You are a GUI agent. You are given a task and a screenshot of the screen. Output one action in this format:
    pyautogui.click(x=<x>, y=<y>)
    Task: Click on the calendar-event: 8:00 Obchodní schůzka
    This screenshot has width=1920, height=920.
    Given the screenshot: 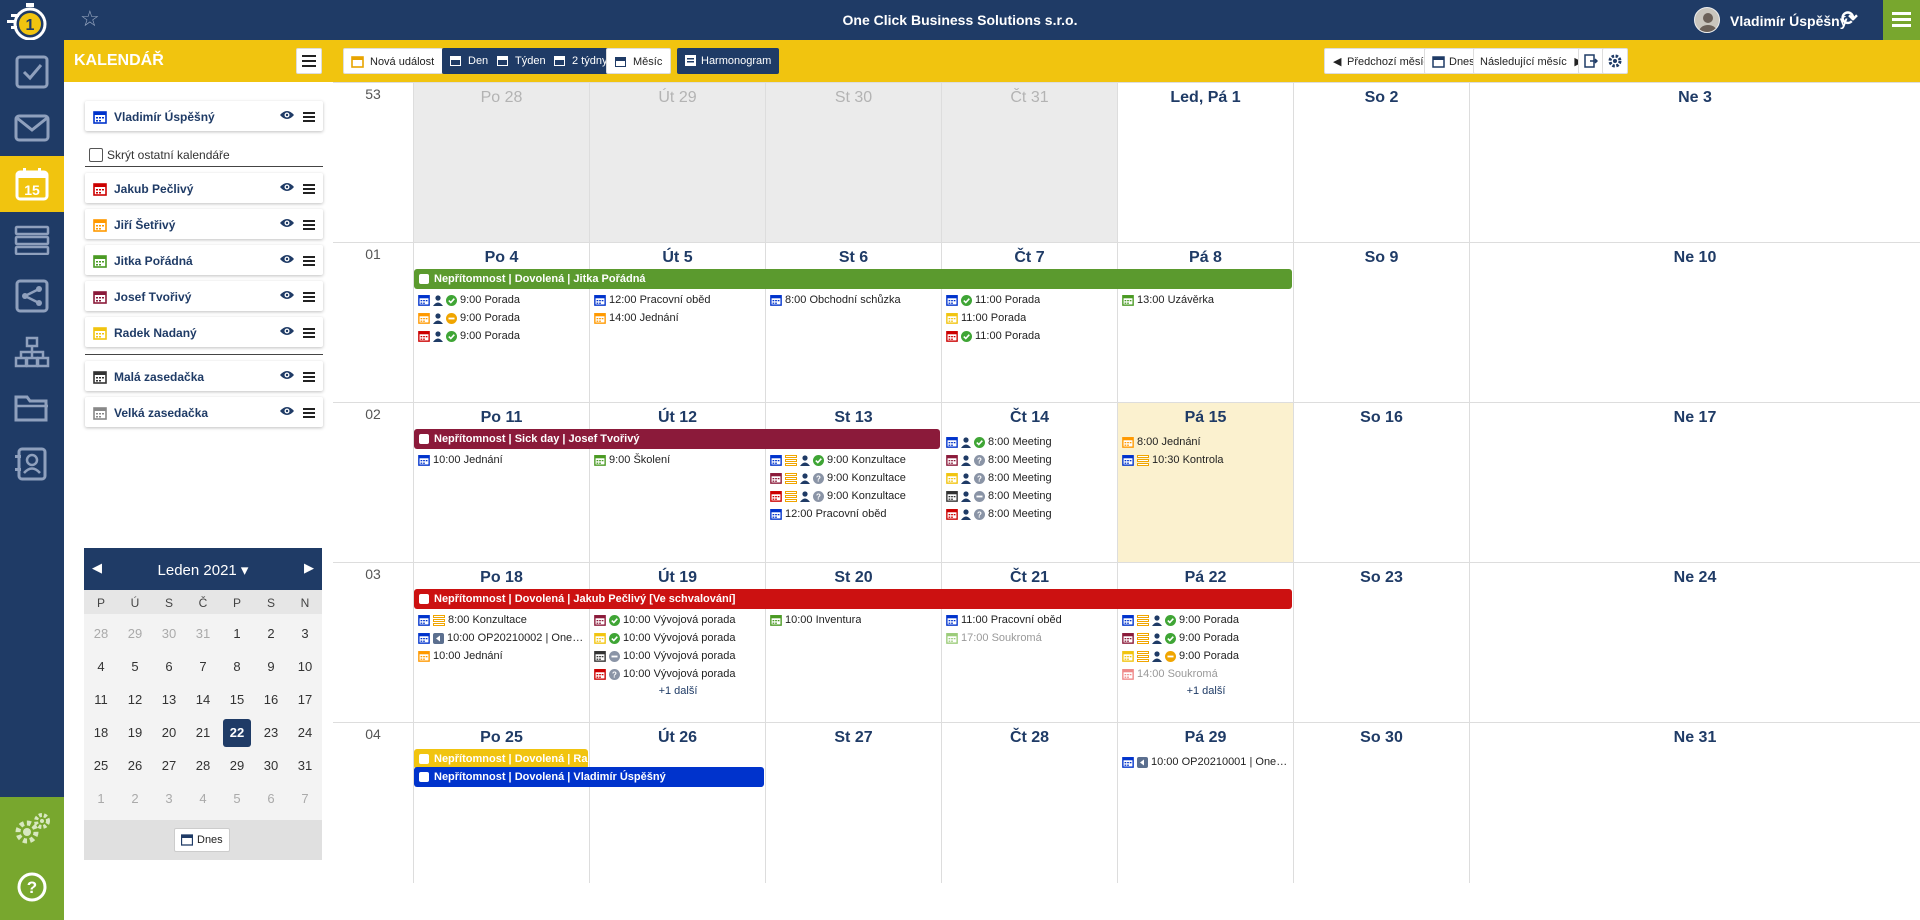 What is the action you would take?
    pyautogui.click(x=853, y=300)
    